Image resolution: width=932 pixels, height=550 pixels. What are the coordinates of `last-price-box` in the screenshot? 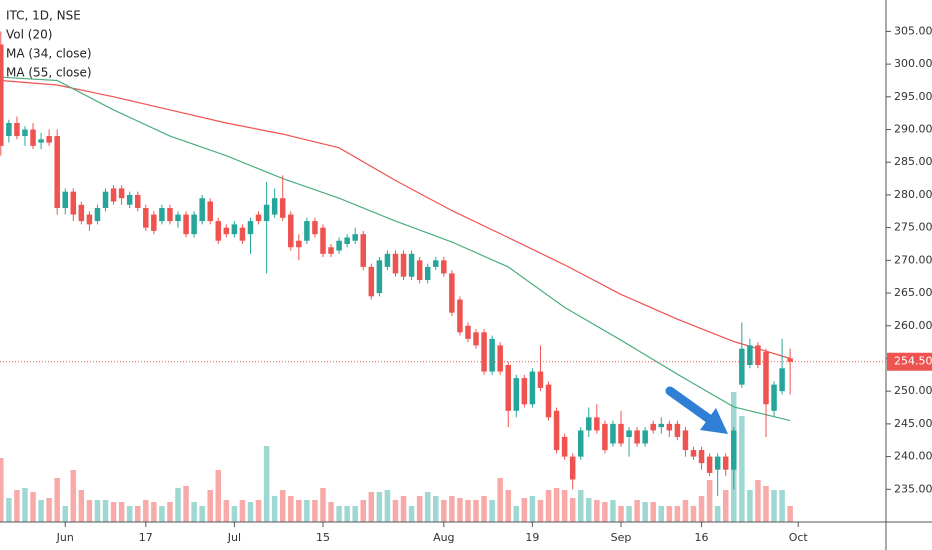 It's located at (909, 361).